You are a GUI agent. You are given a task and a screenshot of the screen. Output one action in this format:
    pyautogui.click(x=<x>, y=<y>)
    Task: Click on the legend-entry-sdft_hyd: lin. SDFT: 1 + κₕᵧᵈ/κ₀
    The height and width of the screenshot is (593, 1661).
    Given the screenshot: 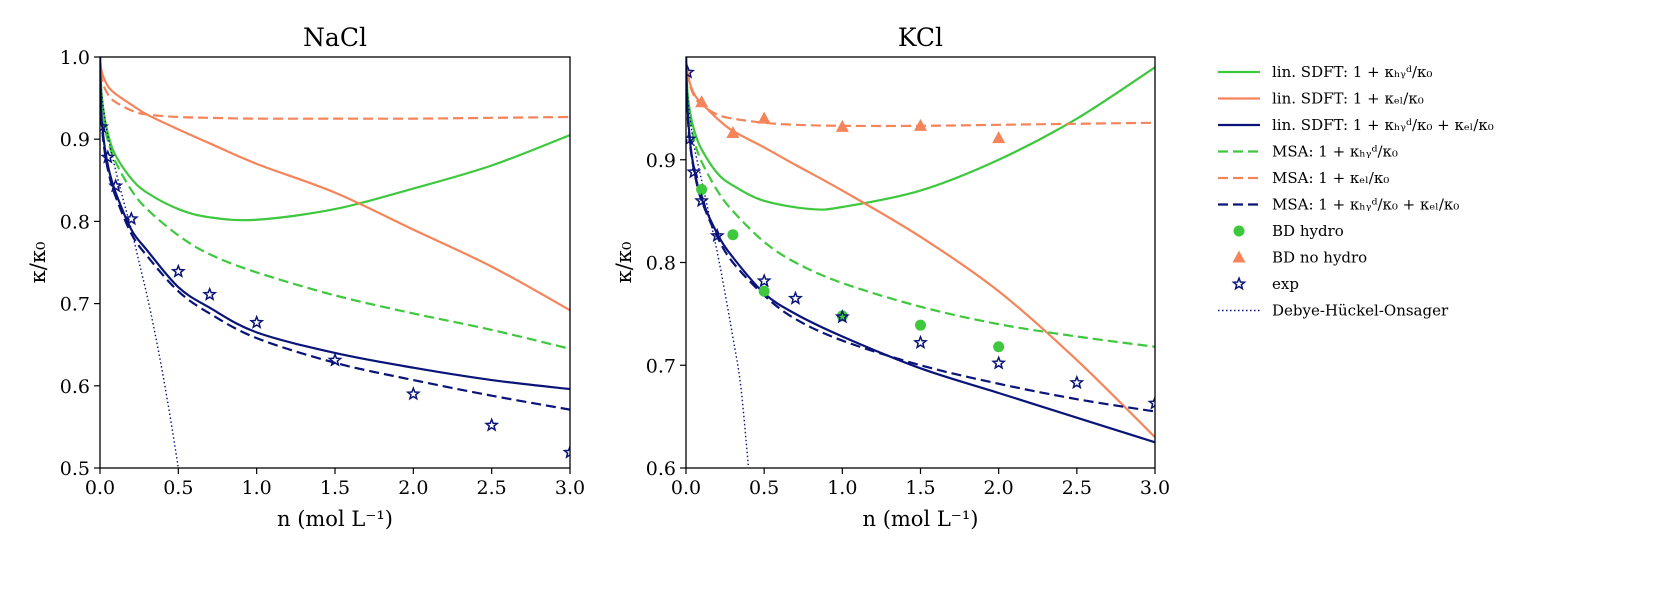 What is the action you would take?
    pyautogui.click(x=1325, y=72)
    